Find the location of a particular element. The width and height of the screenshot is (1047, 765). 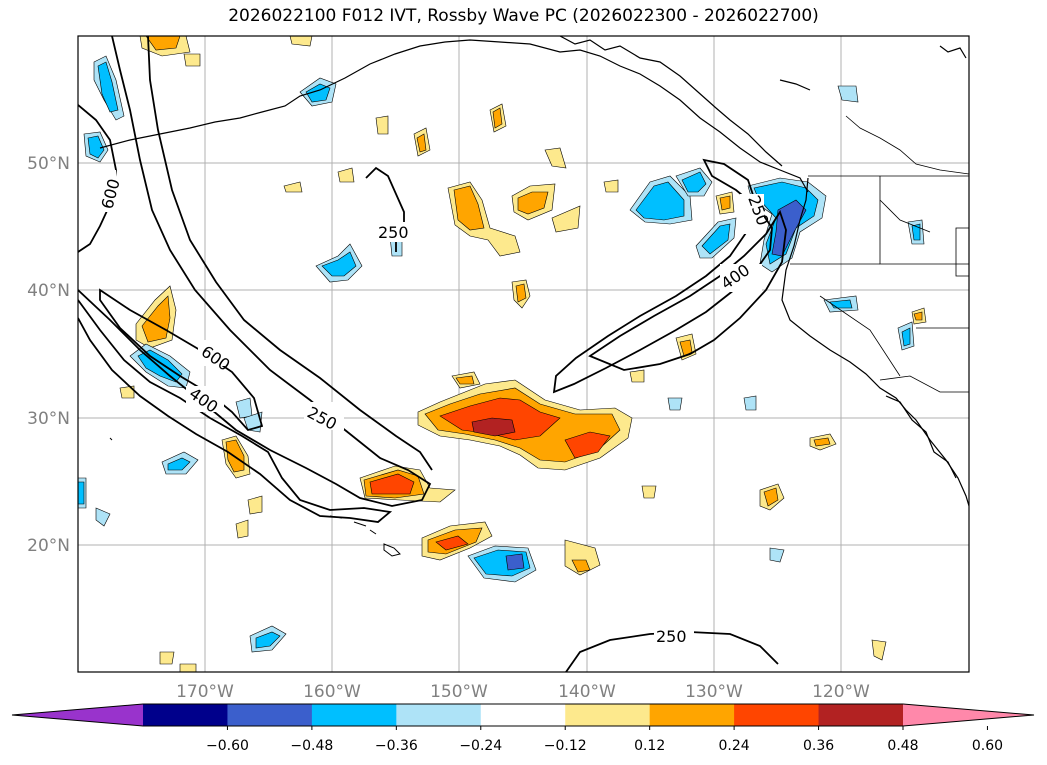

latitude-labels: 50°N 40°N 30°N 20°N is located at coordinates (48, 355).